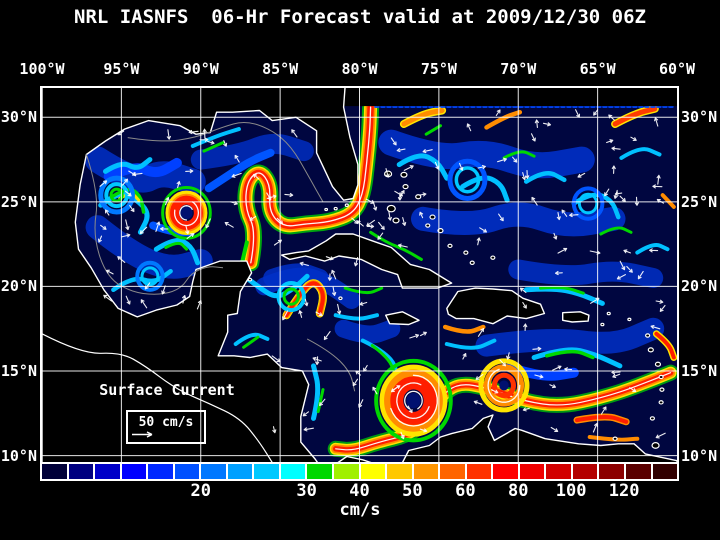 This screenshot has height=540, width=720. I want to click on colorbar-tick-label: 50, so click(412, 491).